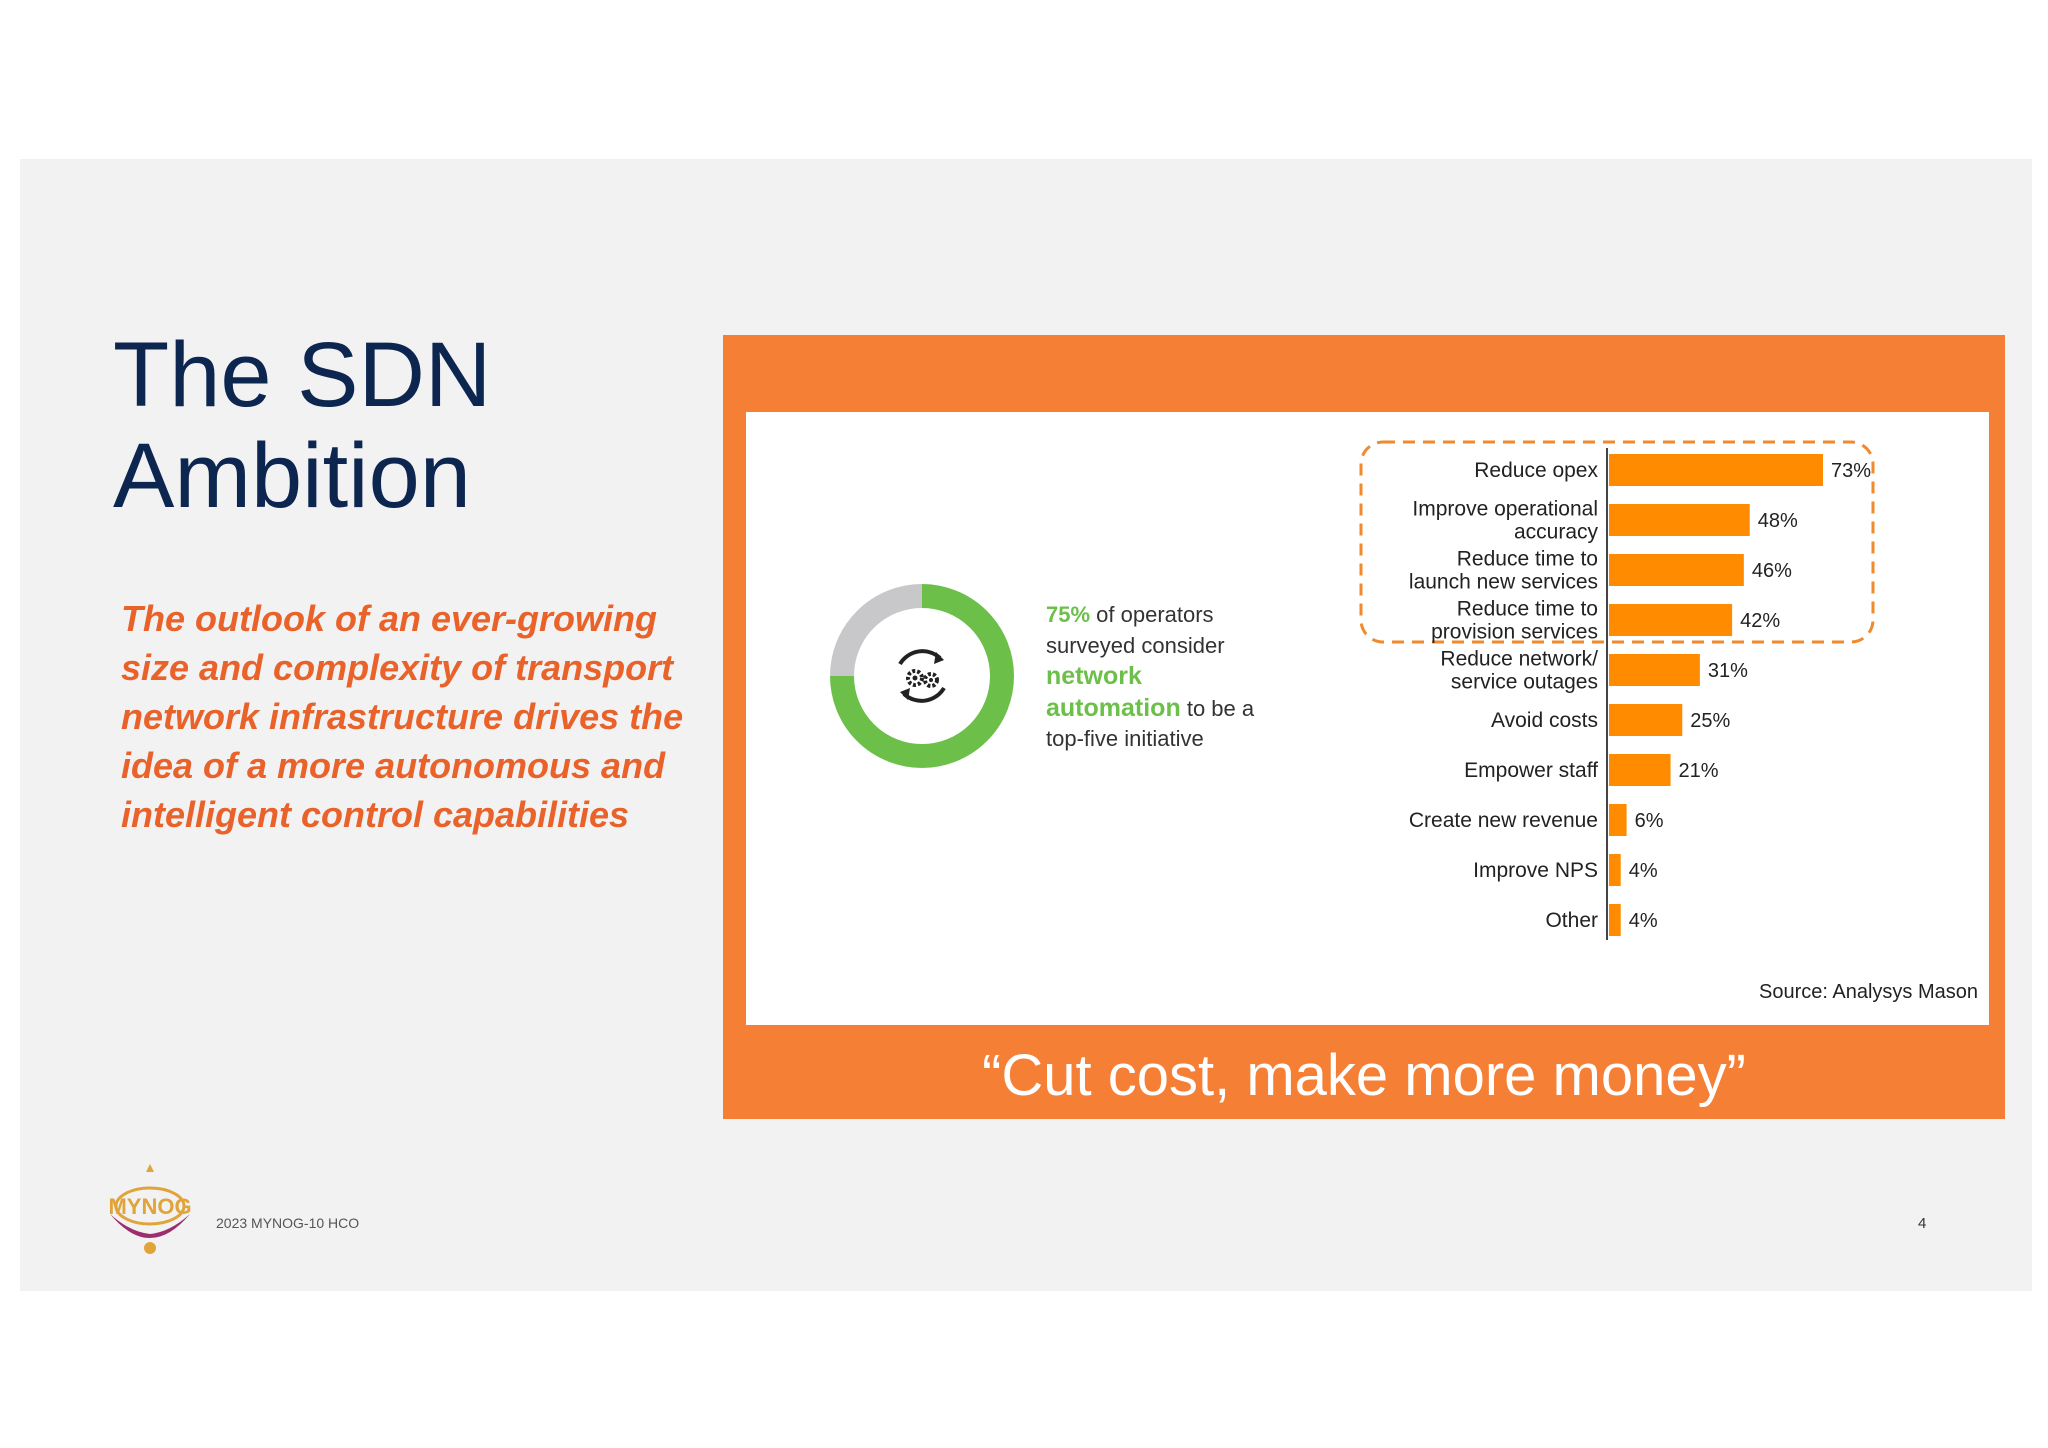 This screenshot has height=1448, width=2048. Describe the element at coordinates (1503, 820) in the screenshot. I see `bar-category-label: Create new revenue` at that location.